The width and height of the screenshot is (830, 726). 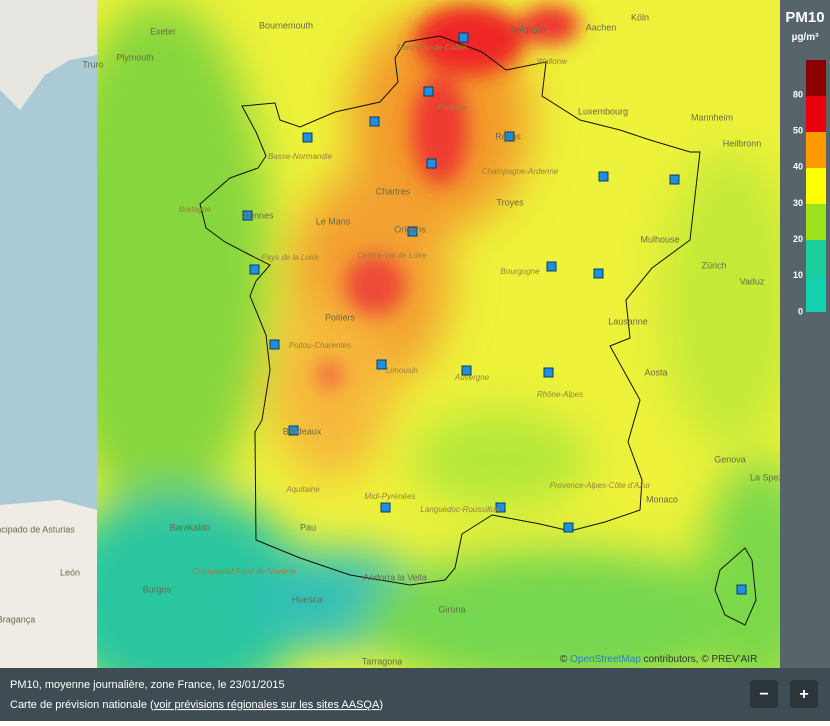 I want to click on legend-tick-label: 40, so click(x=798, y=167).